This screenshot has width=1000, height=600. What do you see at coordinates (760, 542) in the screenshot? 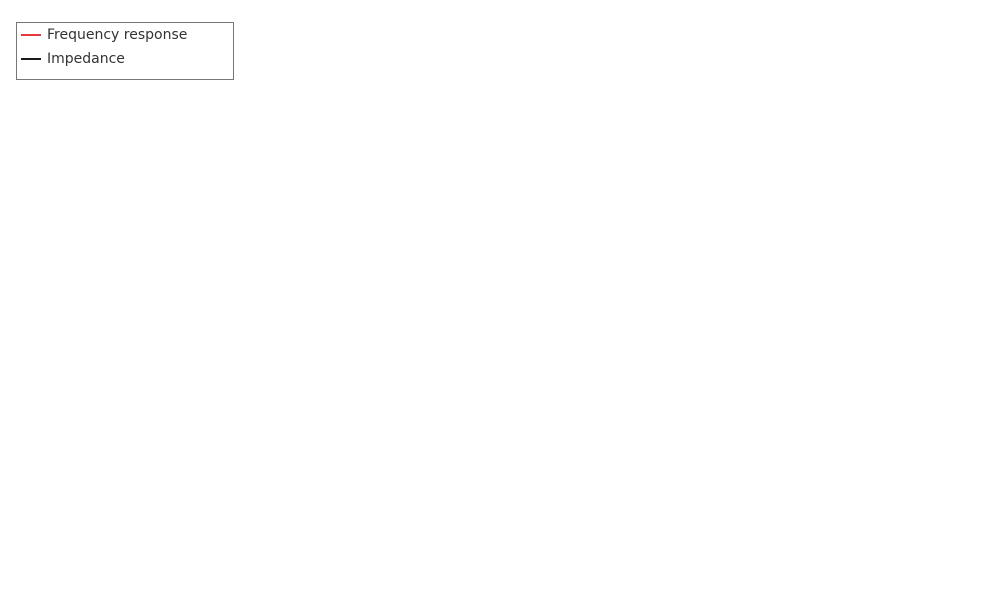
I see `x-tick-label: 5k` at bounding box center [760, 542].